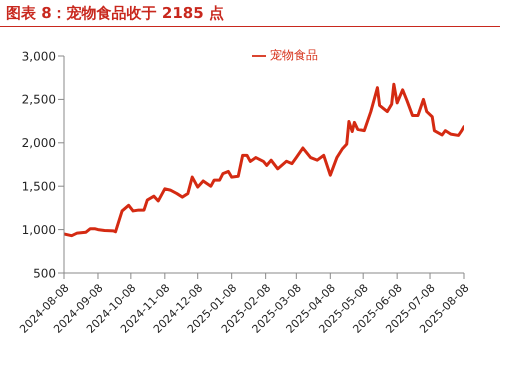  Describe the element at coordinates (39, 99) in the screenshot. I see `y-tick-label: 2,500` at that location.